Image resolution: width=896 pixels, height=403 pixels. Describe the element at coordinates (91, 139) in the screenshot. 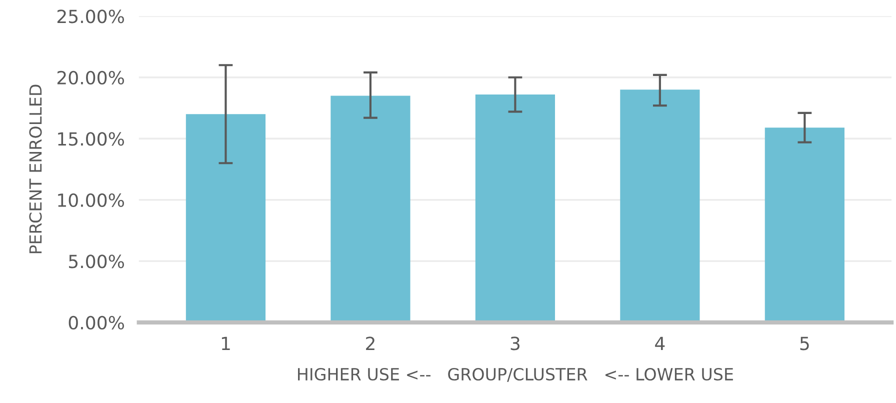

I see `y-tick-label: 15.00%` at that location.